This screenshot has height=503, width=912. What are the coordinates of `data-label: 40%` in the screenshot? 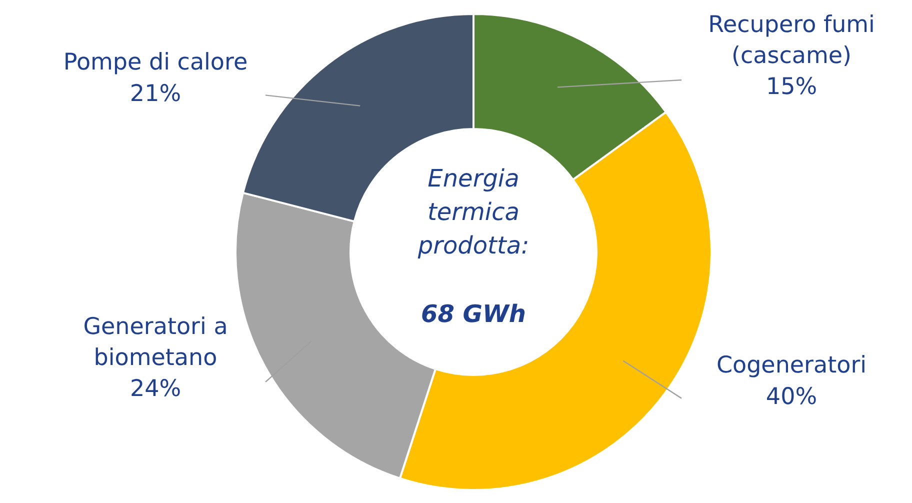 It's located at (792, 397).